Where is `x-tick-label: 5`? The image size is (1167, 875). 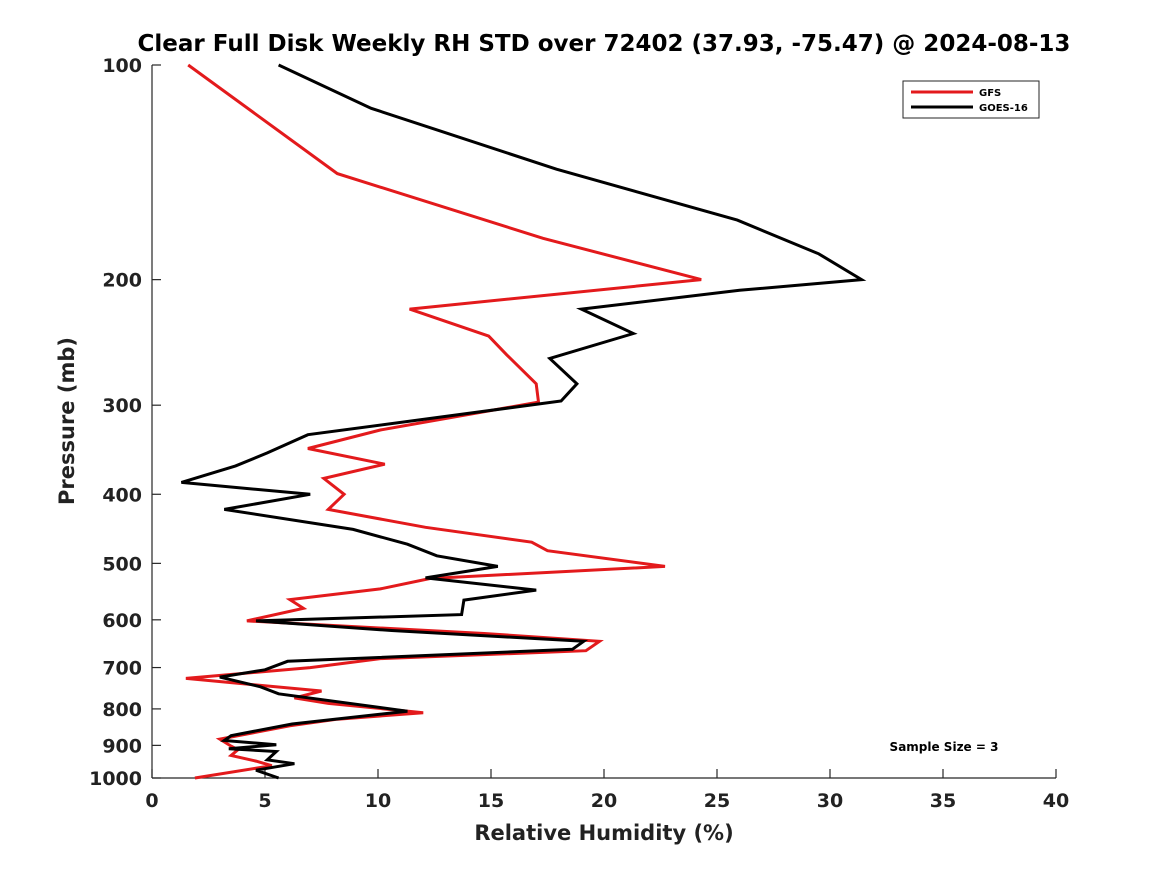
x-tick-label: 5 is located at coordinates (264, 801).